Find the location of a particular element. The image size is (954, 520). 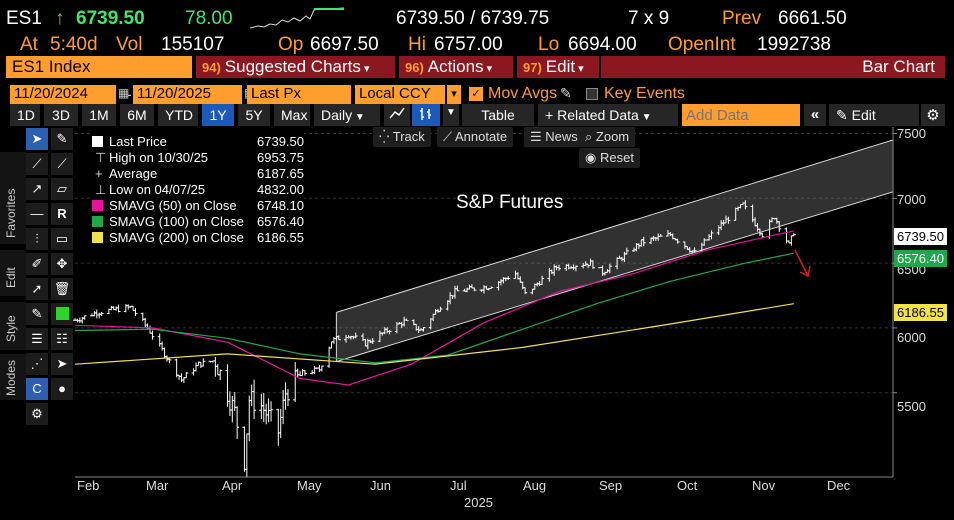

annotate-button: ⟋ Annotate is located at coordinates (475, 137).